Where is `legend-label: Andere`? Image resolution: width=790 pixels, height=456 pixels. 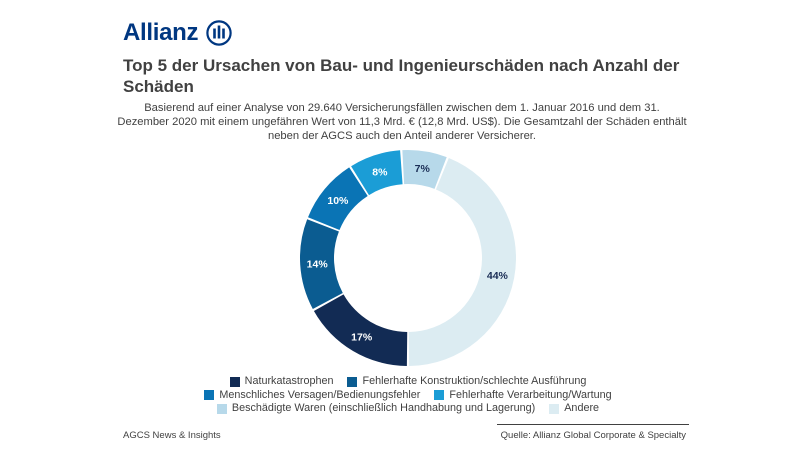 legend-label: Andere is located at coordinates (582, 408).